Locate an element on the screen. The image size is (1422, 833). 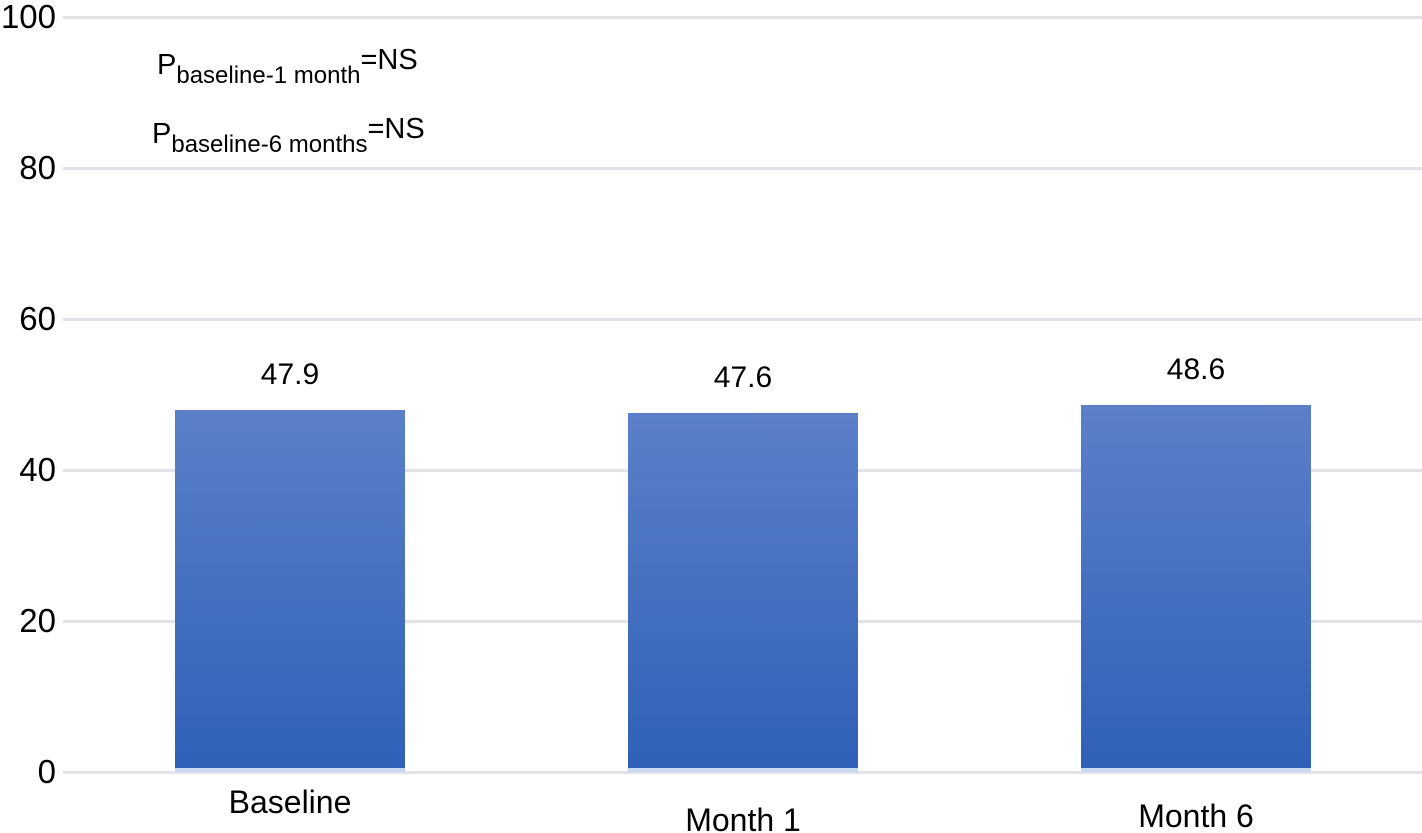
y-axis-tick-label: 80 is located at coordinates (37, 167).